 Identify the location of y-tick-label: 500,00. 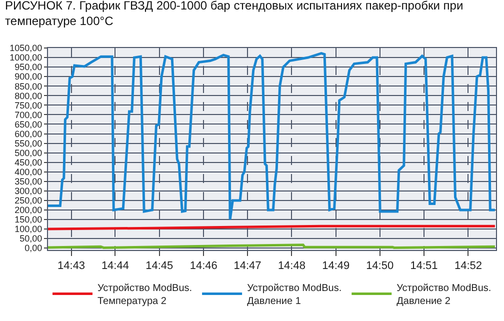
(28, 153).